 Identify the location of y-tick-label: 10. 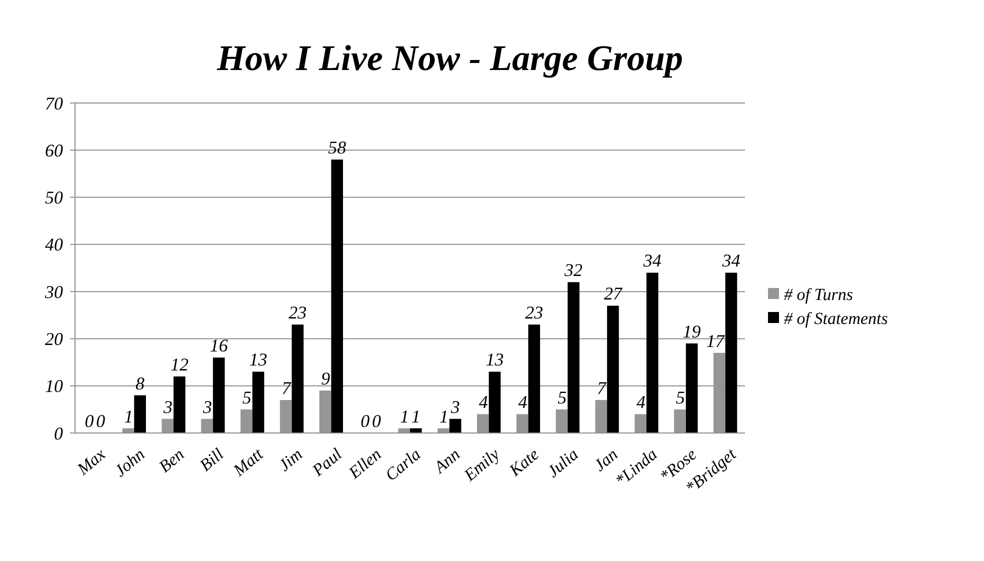
(54, 386).